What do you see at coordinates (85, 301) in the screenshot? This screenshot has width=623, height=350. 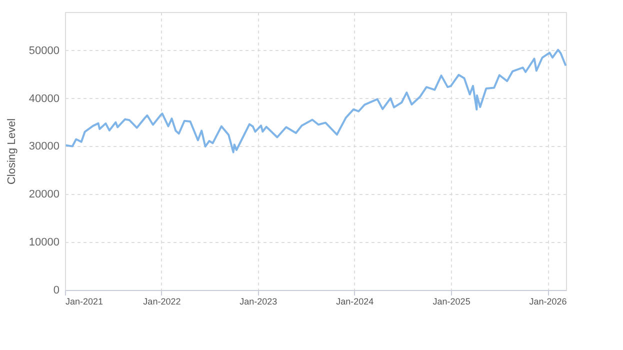 I see `x-tick-label: Jan-2021` at bounding box center [85, 301].